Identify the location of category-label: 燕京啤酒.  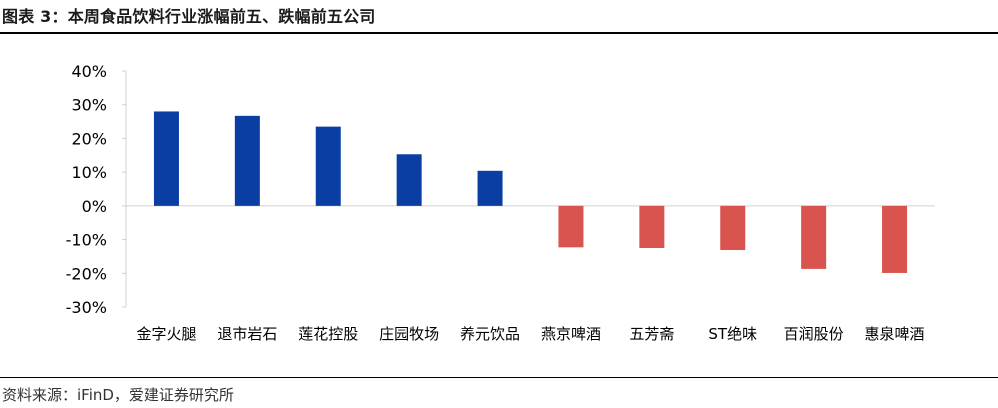
(571, 334).